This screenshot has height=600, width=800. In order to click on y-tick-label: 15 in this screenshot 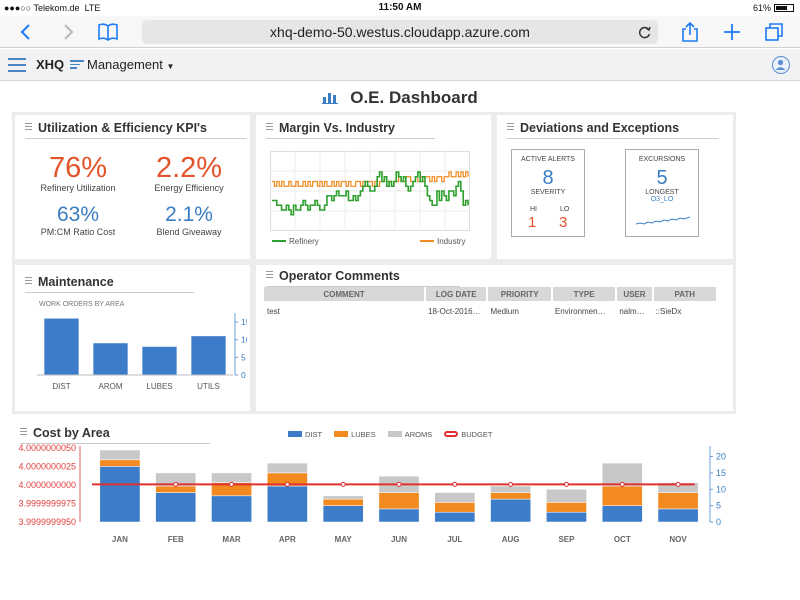, I will do `click(244, 322)`.